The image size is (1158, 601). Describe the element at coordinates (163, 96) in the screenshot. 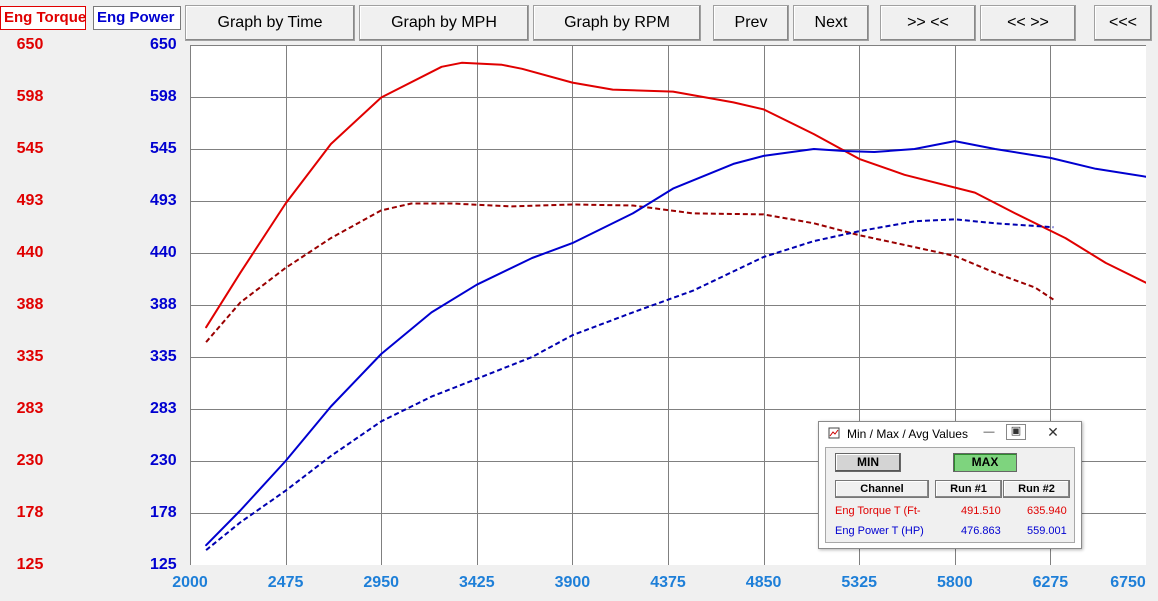

I see `y-tick-label-power: 598` at that location.